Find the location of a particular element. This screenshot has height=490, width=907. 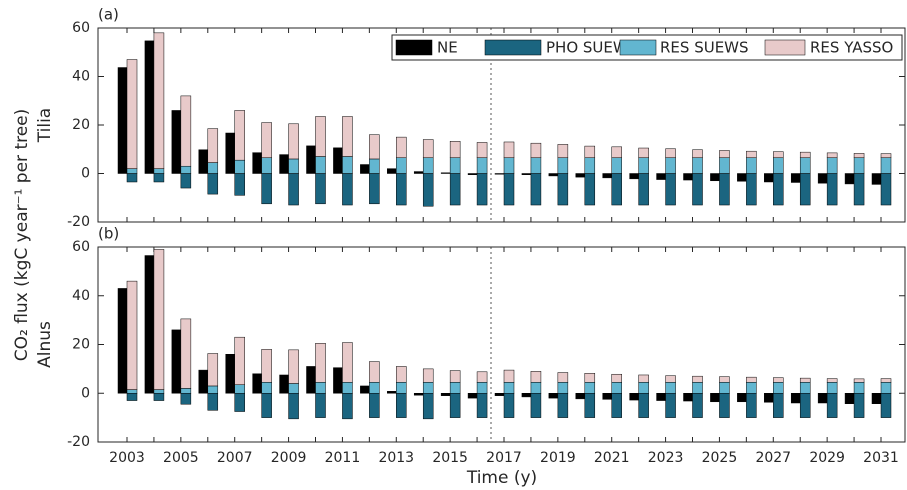

legend-label: NE is located at coordinates (447, 48).